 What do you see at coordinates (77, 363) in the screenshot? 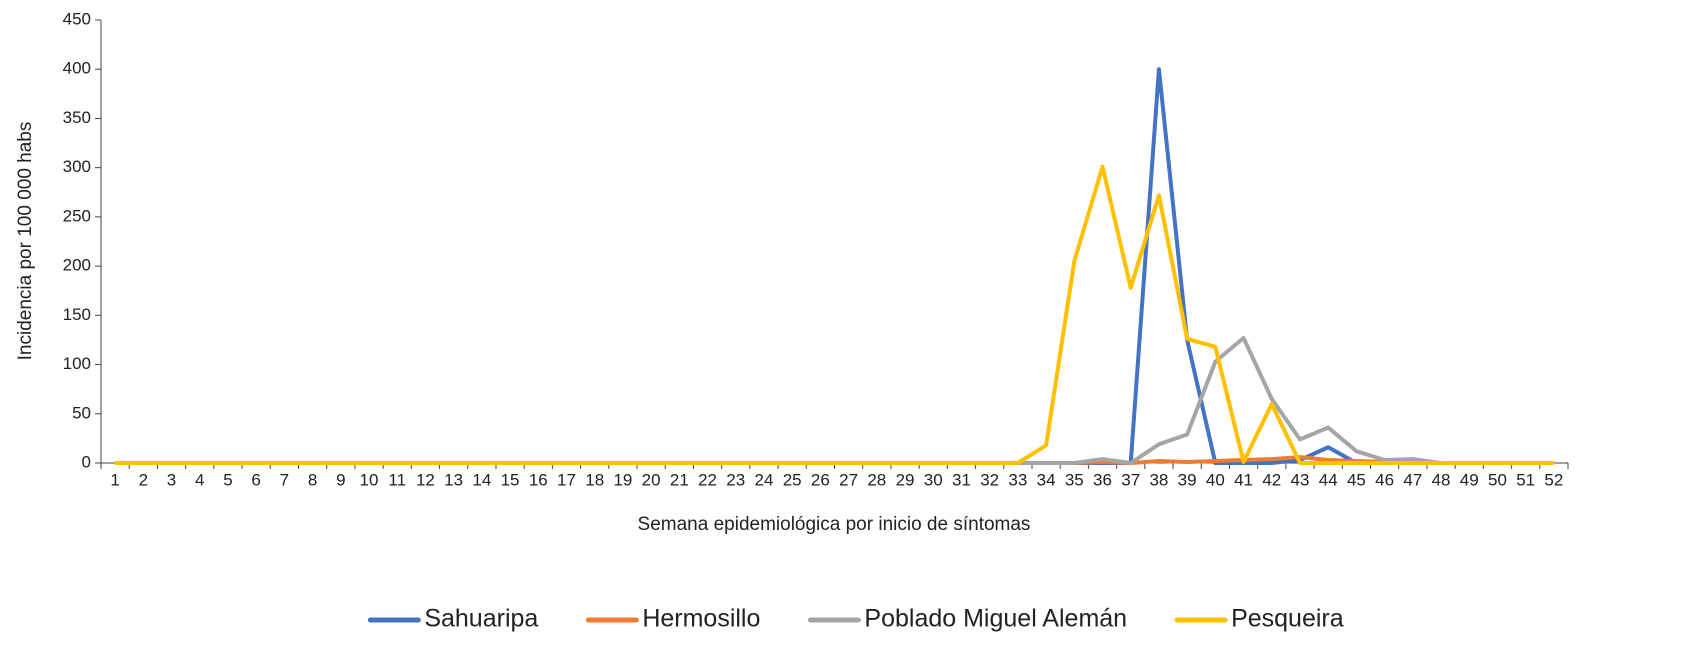
I see `y-tick-label: 100` at bounding box center [77, 363].